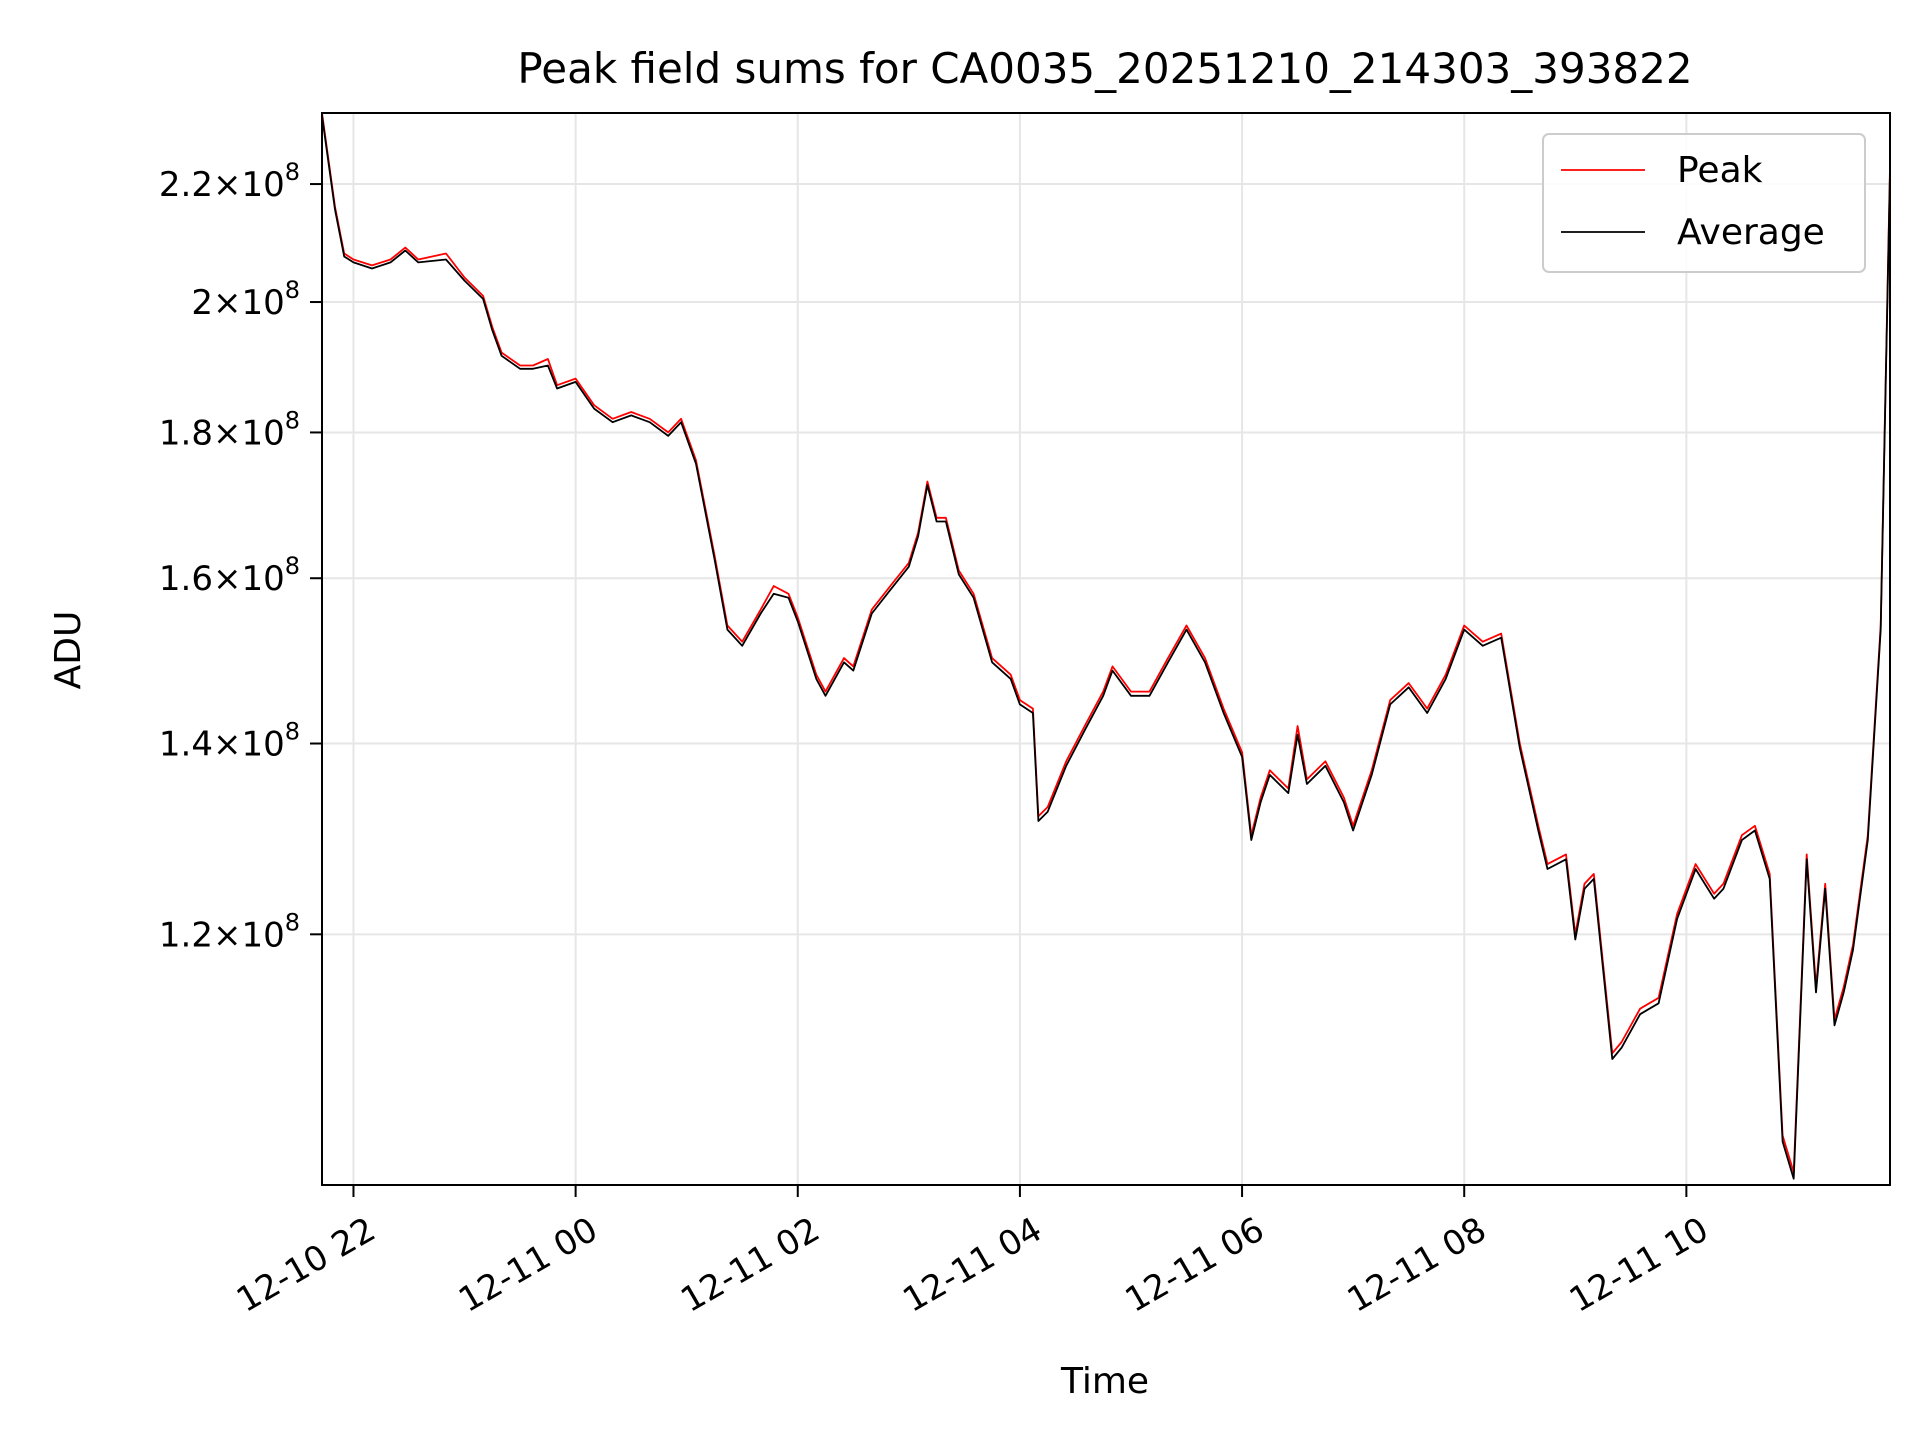 Image resolution: width=1920 pixels, height=1440 pixels. What do you see at coordinates (186, 579) in the screenshot?
I see `y-tick-mantissa: 1.6` at bounding box center [186, 579].